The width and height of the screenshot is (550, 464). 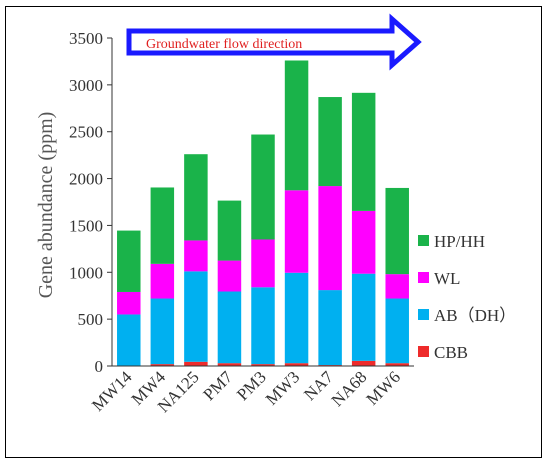 I want to click on y-axis: 0 500 1000 1500 2000 2500 3000 3500, so click(x=91, y=202).